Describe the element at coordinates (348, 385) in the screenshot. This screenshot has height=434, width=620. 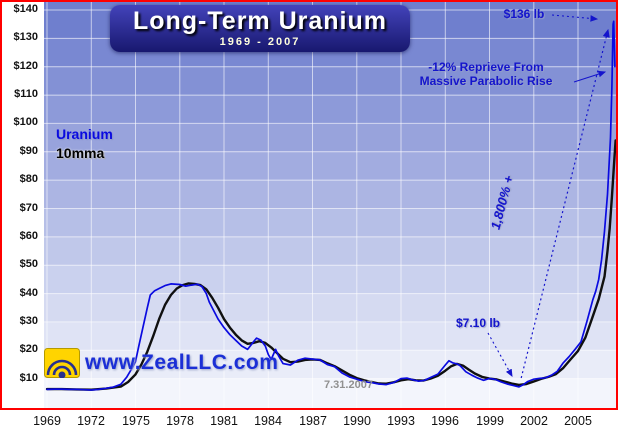
I see `date-stamp: 7.31.2007` at that location.